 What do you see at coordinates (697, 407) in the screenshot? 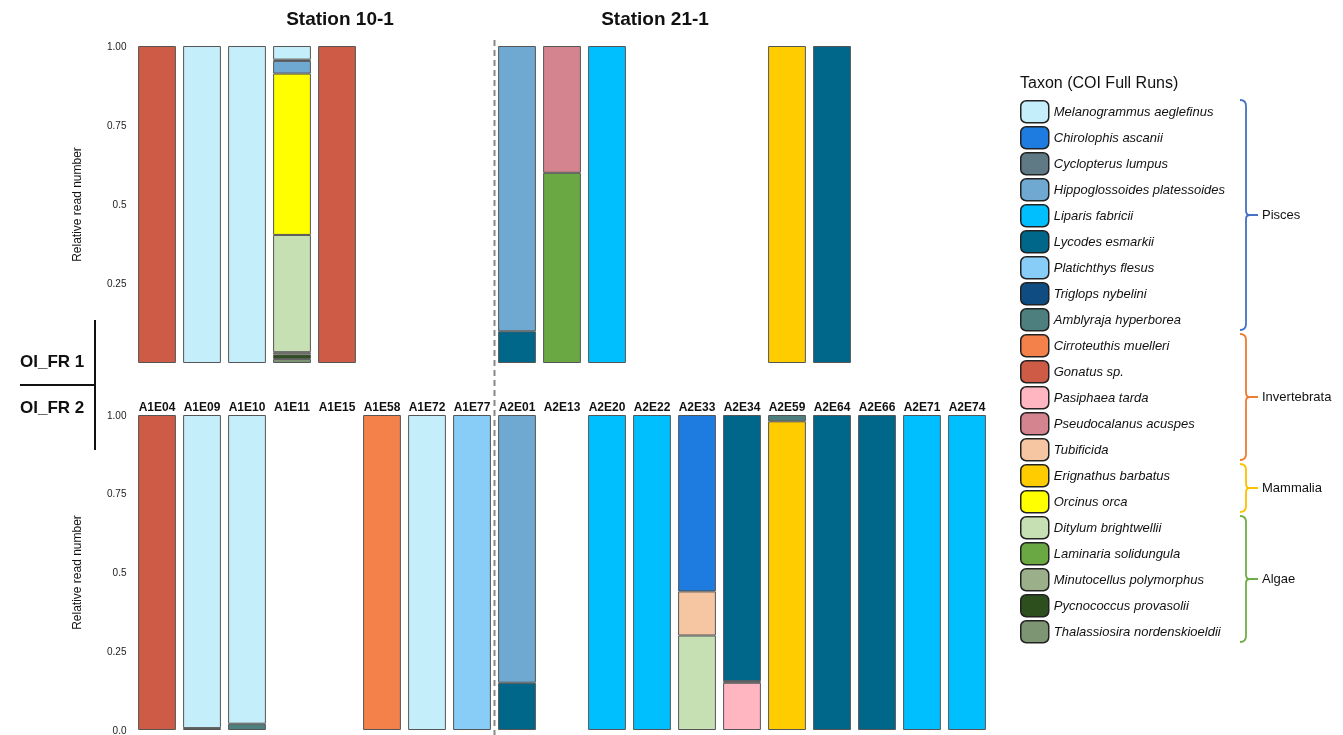
I see `x-tick-label: A2E33` at bounding box center [697, 407].